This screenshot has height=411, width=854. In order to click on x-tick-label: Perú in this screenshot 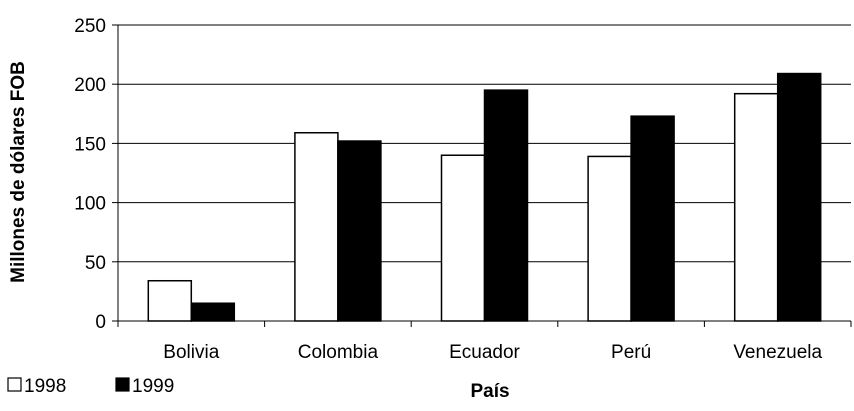, I will do `click(631, 352)`.